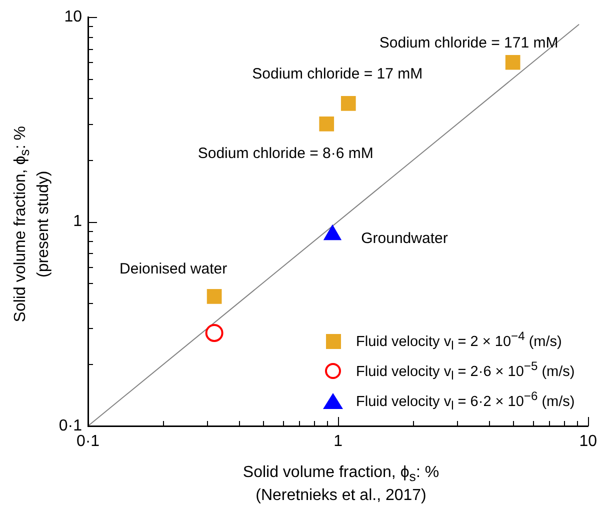 This screenshot has width=603, height=509. What do you see at coordinates (88, 441) in the screenshot?
I see `x-tick-label: 0·1` at bounding box center [88, 441].